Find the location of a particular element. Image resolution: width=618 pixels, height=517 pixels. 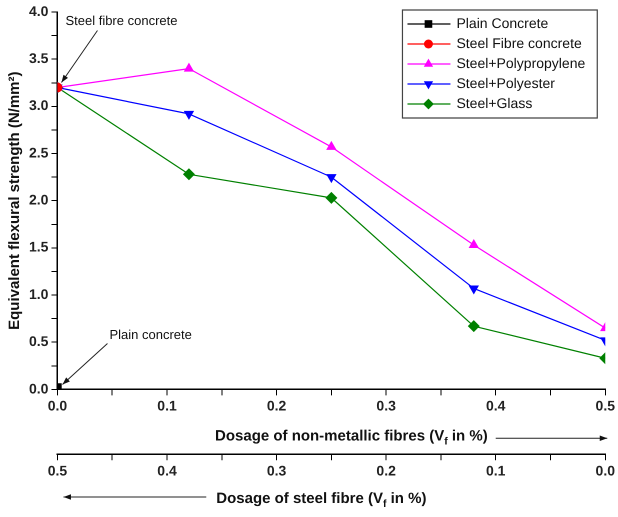

legend-label: Steel Fibre concrete is located at coordinates (519, 42).